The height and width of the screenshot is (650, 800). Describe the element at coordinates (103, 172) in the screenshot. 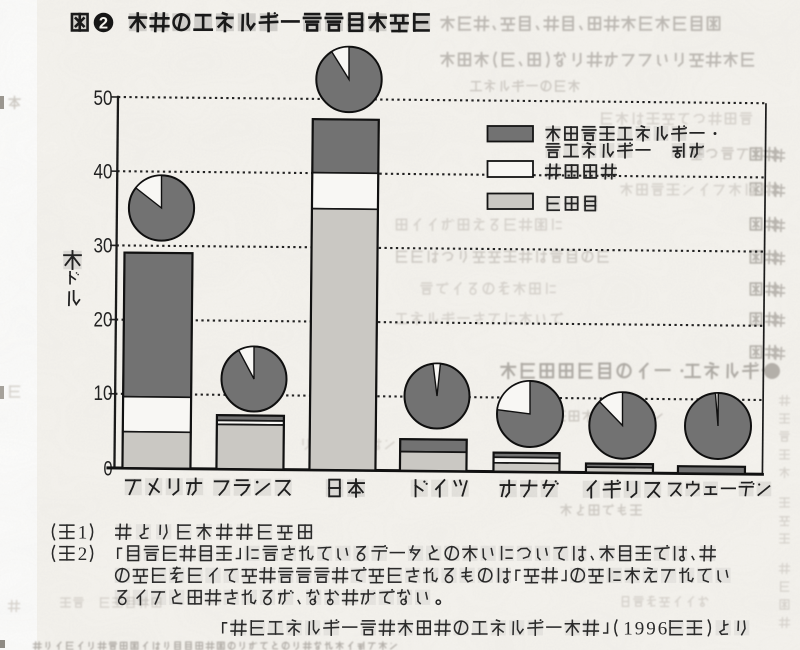

I see `svg-text: 40` at that location.